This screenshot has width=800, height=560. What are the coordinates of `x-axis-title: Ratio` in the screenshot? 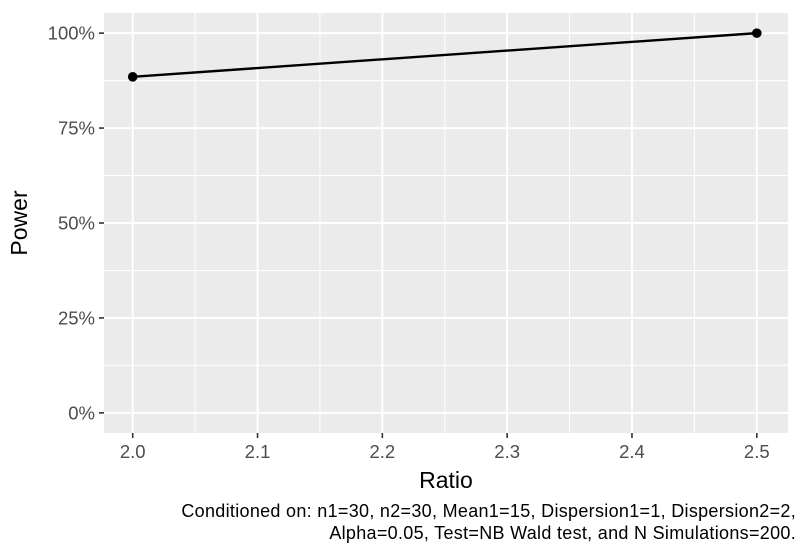 It's located at (446, 480).